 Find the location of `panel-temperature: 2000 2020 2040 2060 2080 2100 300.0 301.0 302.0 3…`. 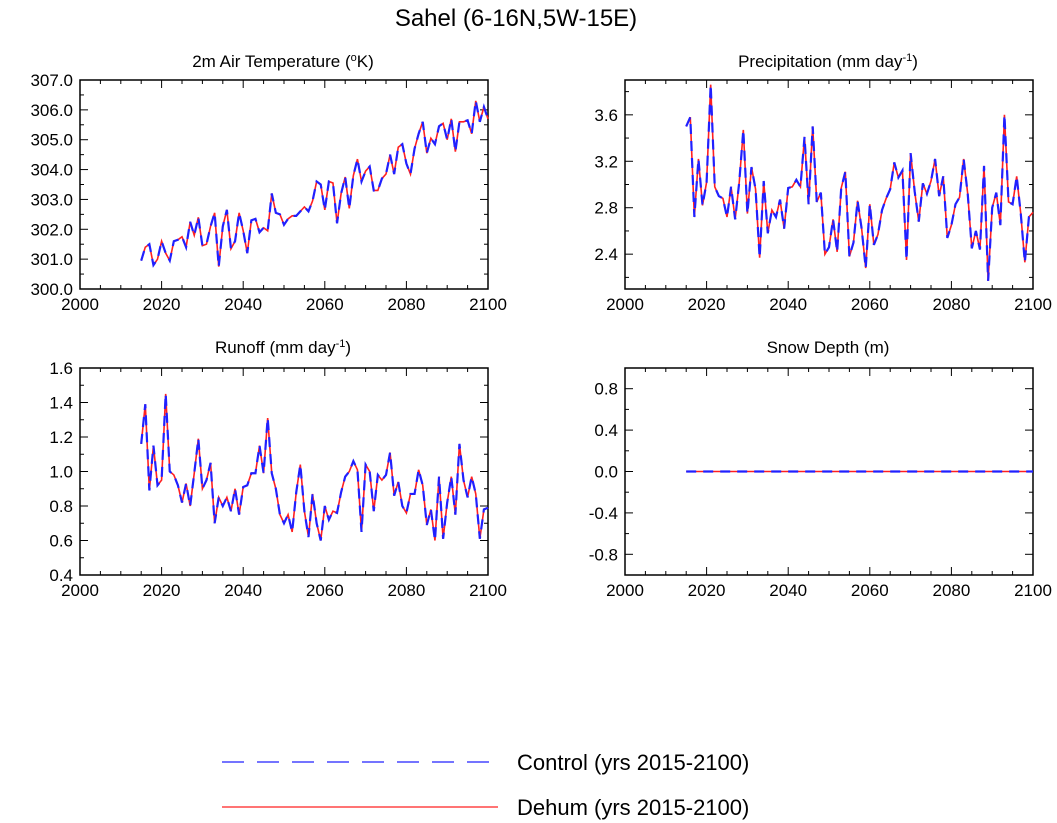

panel-temperature: 2000 2020 2040 2060 2080 2100 300.0 301.0 302.0 3… is located at coordinates (268, 192).